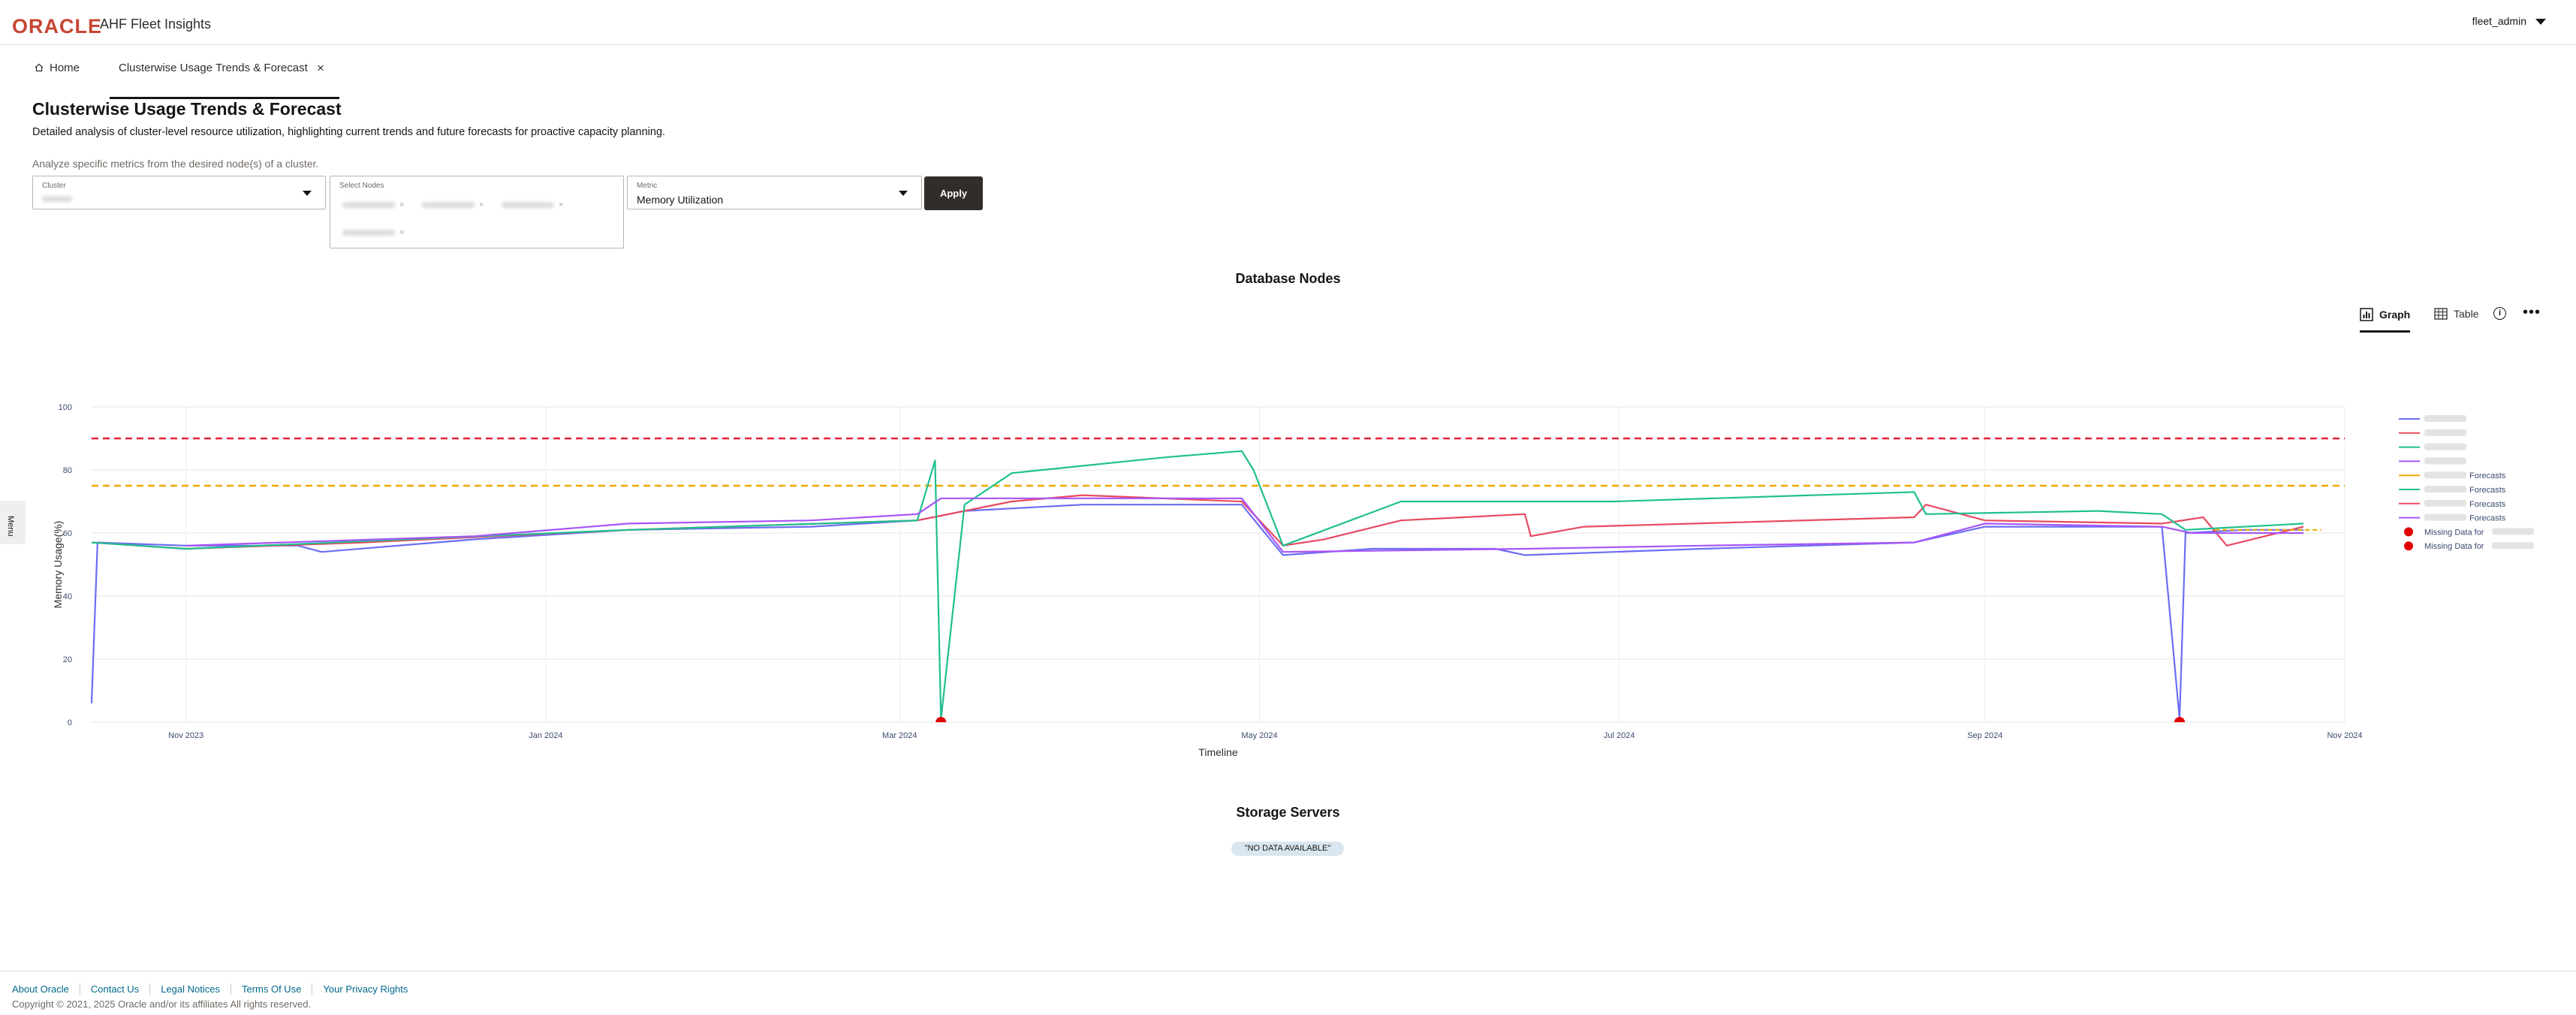  I want to click on y-axis-label: Memory Usage(%), so click(58, 565).